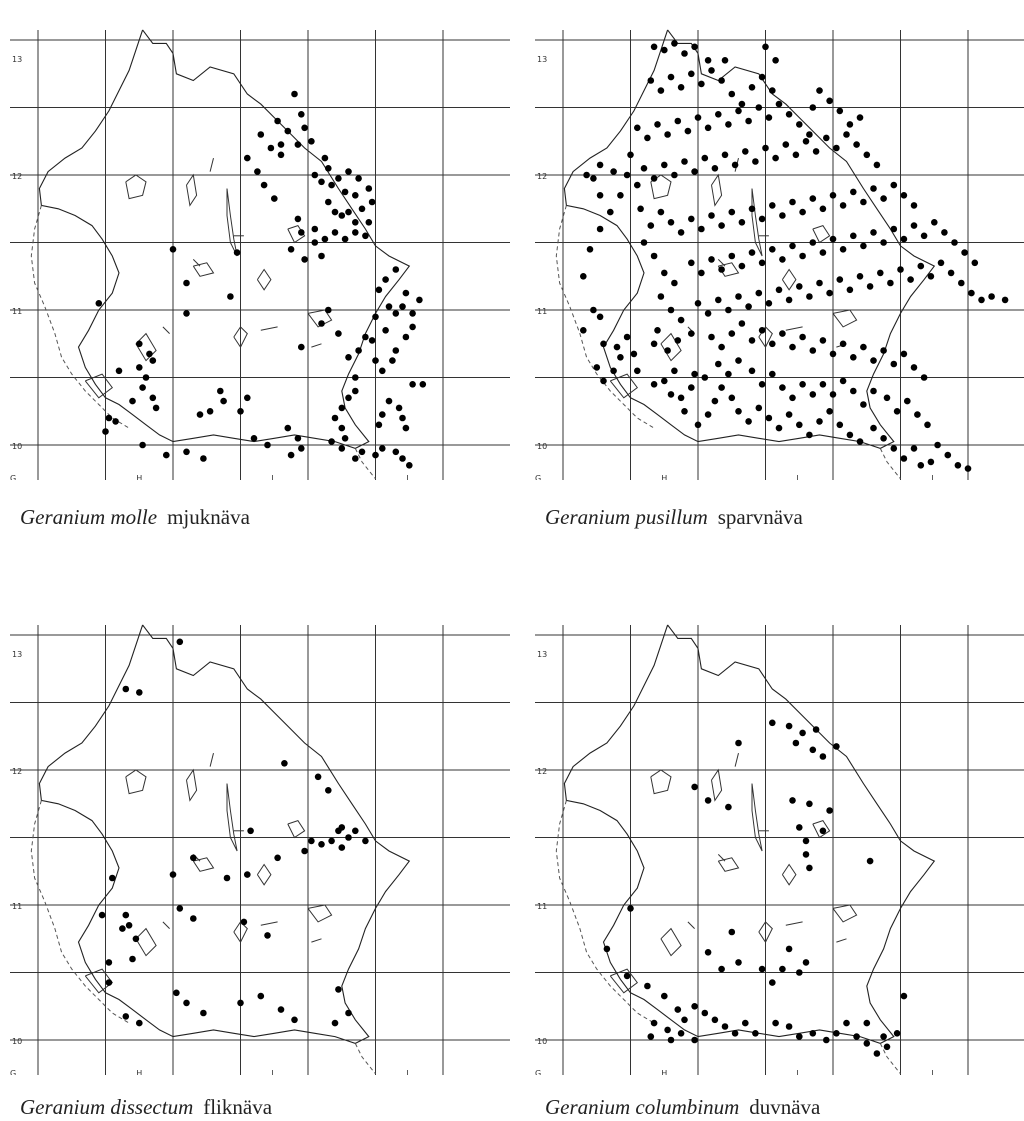 Image resolution: width=1024 pixels, height=1121 pixels. Describe the element at coordinates (17, 771) in the screenshot. I see `row-label: 12` at that location.